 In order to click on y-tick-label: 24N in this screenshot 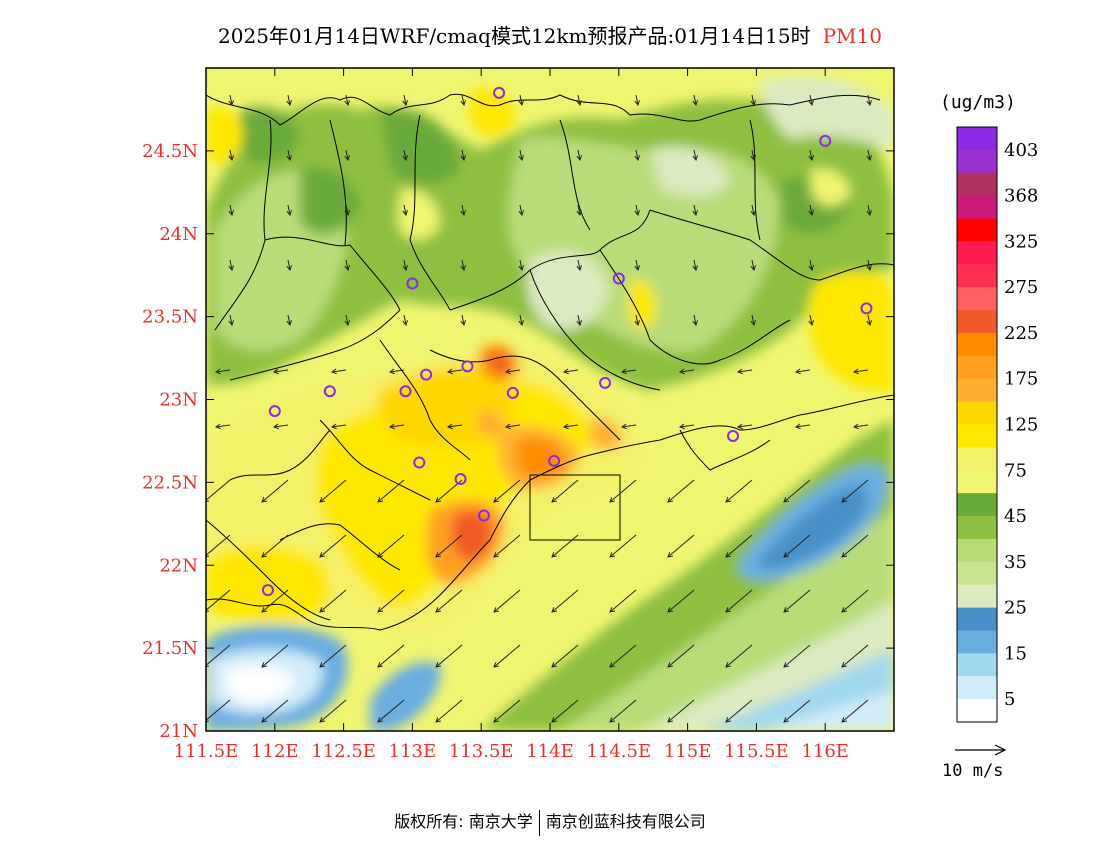, I will do `click(178, 234)`.